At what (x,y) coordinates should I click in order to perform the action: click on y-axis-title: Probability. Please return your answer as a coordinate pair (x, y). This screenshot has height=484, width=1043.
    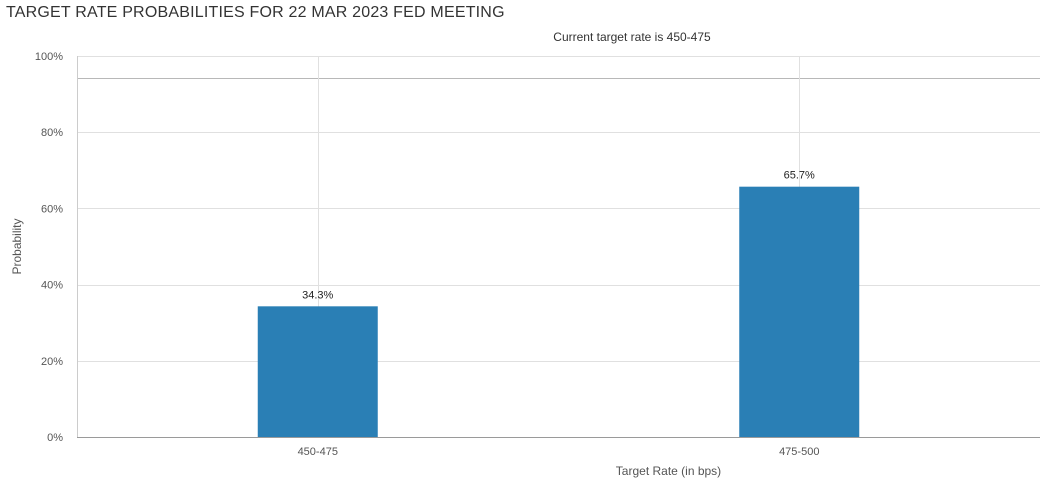
    Looking at the image, I should click on (17, 246).